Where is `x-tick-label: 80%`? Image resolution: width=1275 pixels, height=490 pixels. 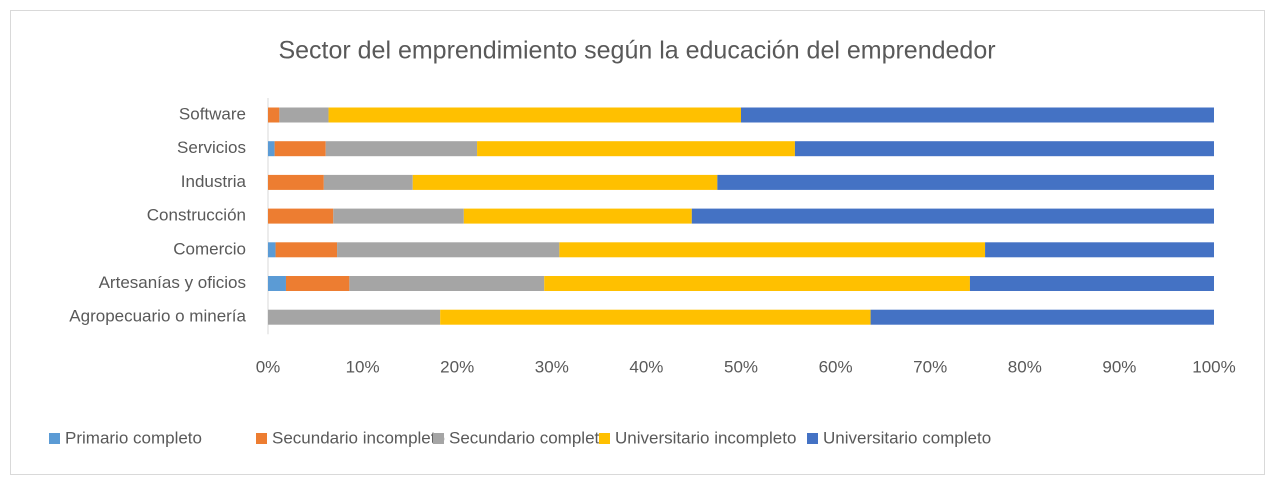 x-tick-label: 80% is located at coordinates (1025, 366).